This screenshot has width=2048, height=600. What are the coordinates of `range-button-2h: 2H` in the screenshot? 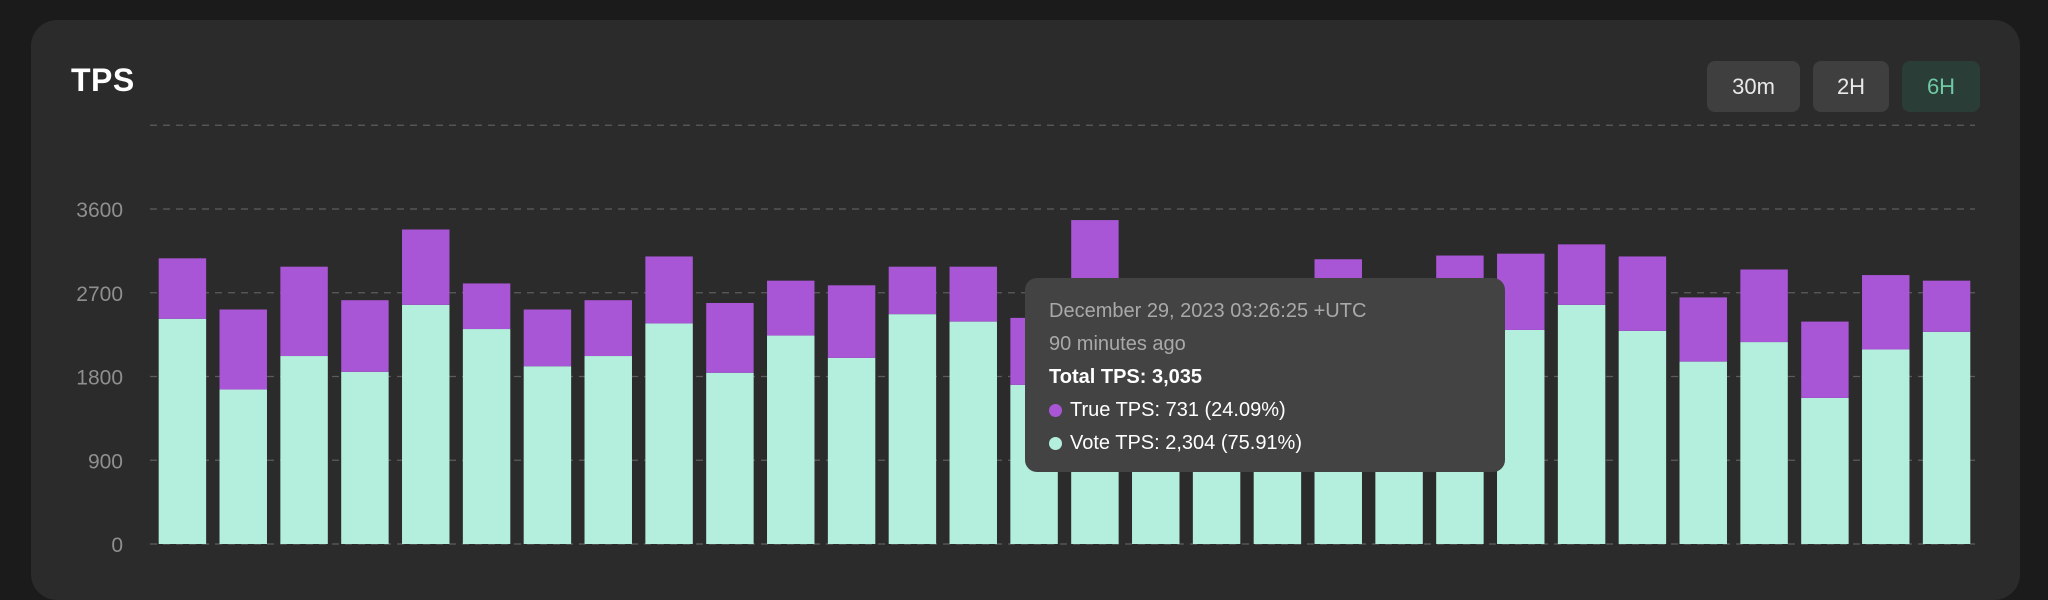 It's located at (1851, 86).